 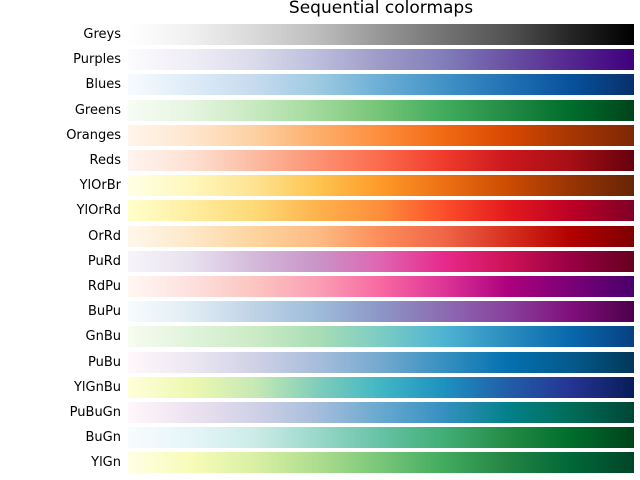 What do you see at coordinates (104, 236) in the screenshot?
I see `colormap-label: OrRd` at bounding box center [104, 236].